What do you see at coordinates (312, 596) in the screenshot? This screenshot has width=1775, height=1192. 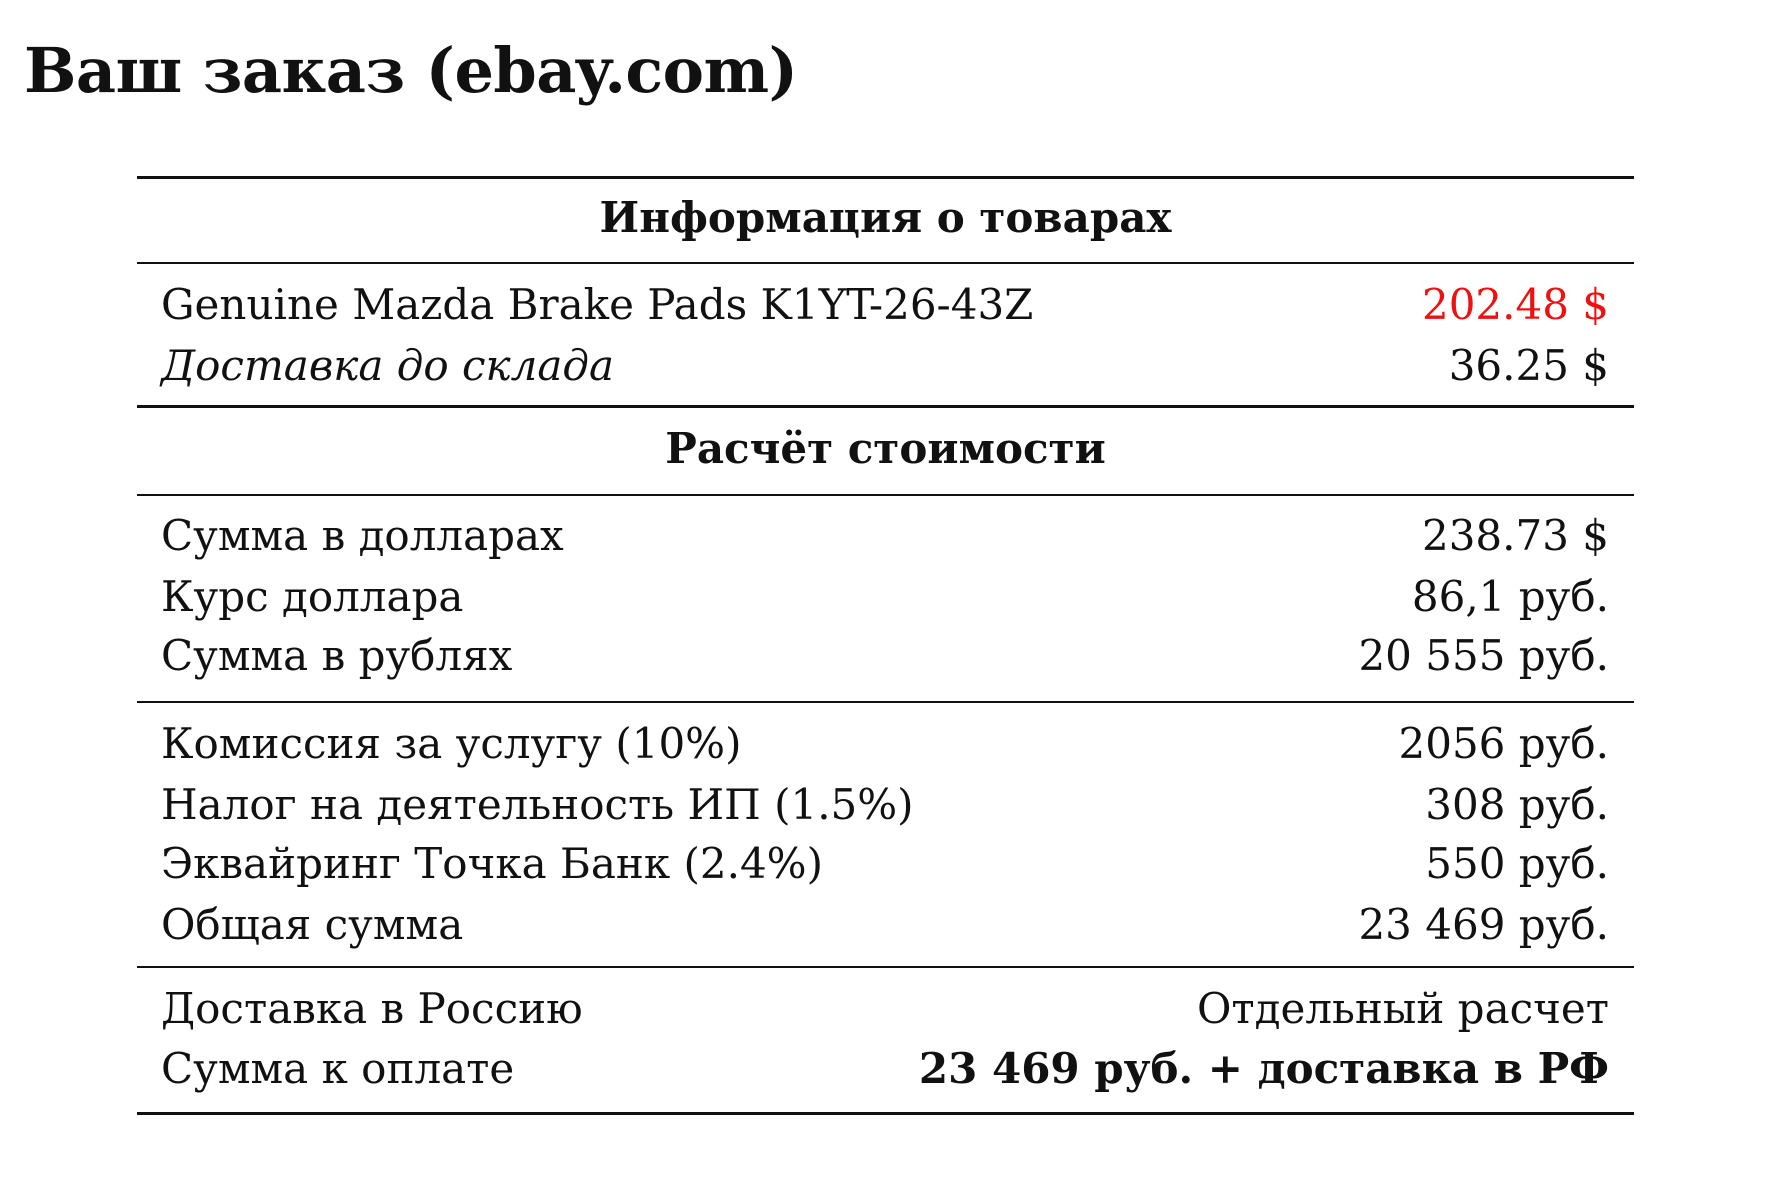 I see `calc-label: Курс доллара` at bounding box center [312, 596].